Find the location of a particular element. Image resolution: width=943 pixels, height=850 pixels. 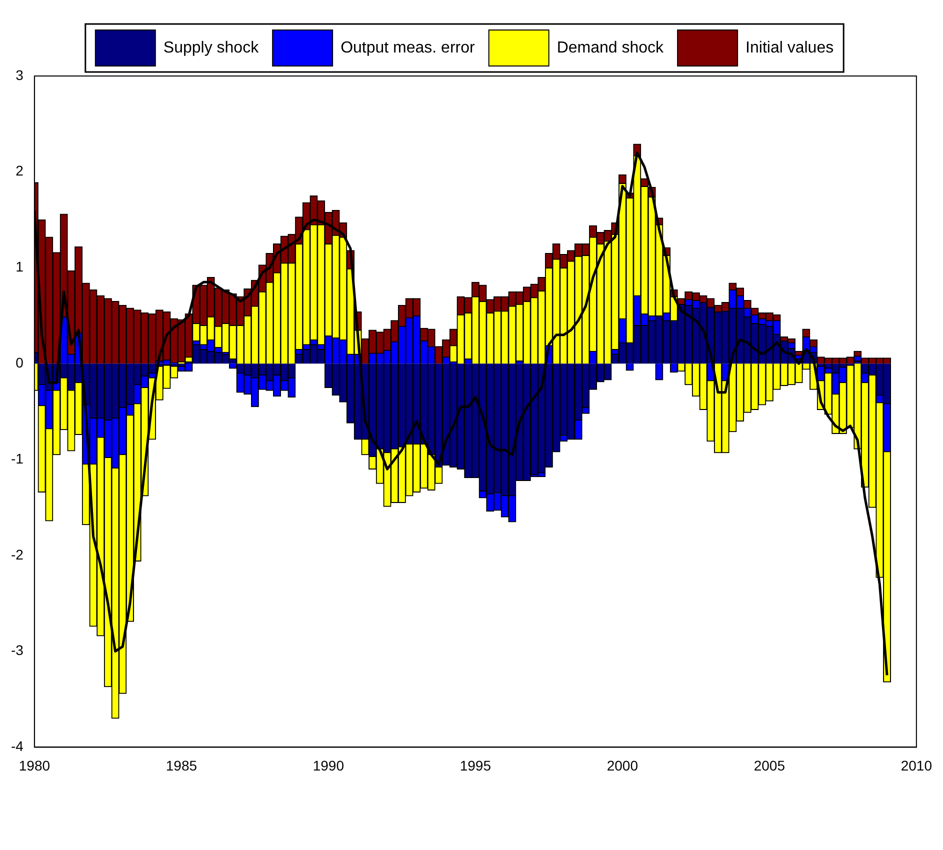

y-tick-label: 0 is located at coordinates (20, 362).